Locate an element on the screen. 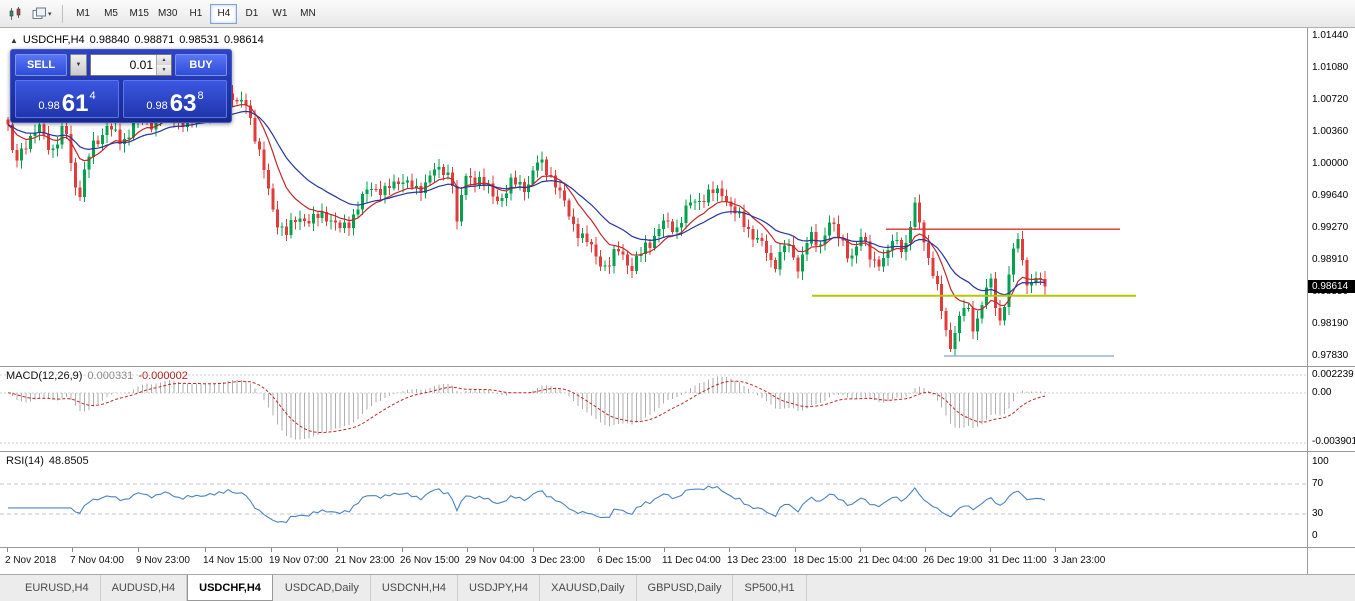 Image resolution: width=1355 pixels, height=601 pixels. time-axis-label: 26 Nov 15:00 is located at coordinates (430, 560).